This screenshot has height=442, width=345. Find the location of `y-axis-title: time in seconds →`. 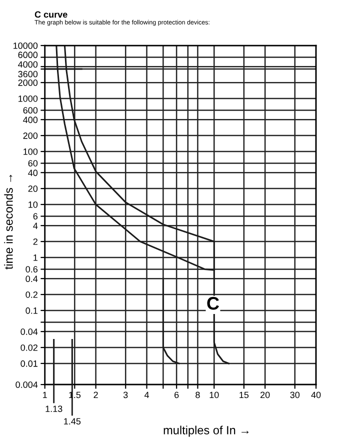

y-axis-title: time in seconds → is located at coordinates (8, 222).